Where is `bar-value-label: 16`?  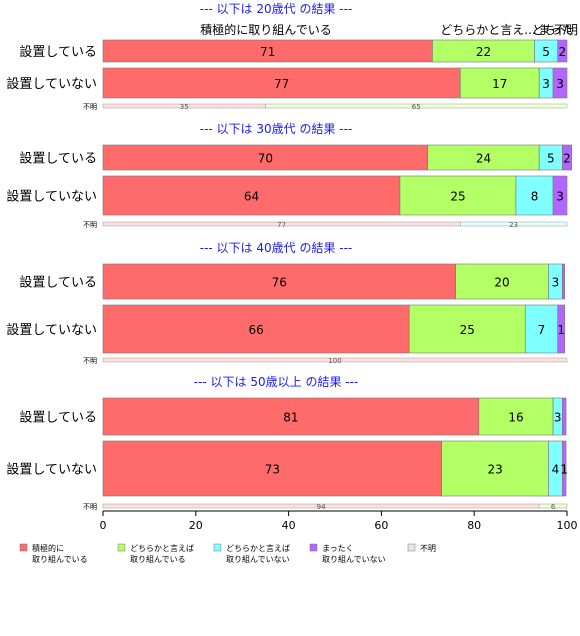 bar-value-label: 16 is located at coordinates (515, 418).